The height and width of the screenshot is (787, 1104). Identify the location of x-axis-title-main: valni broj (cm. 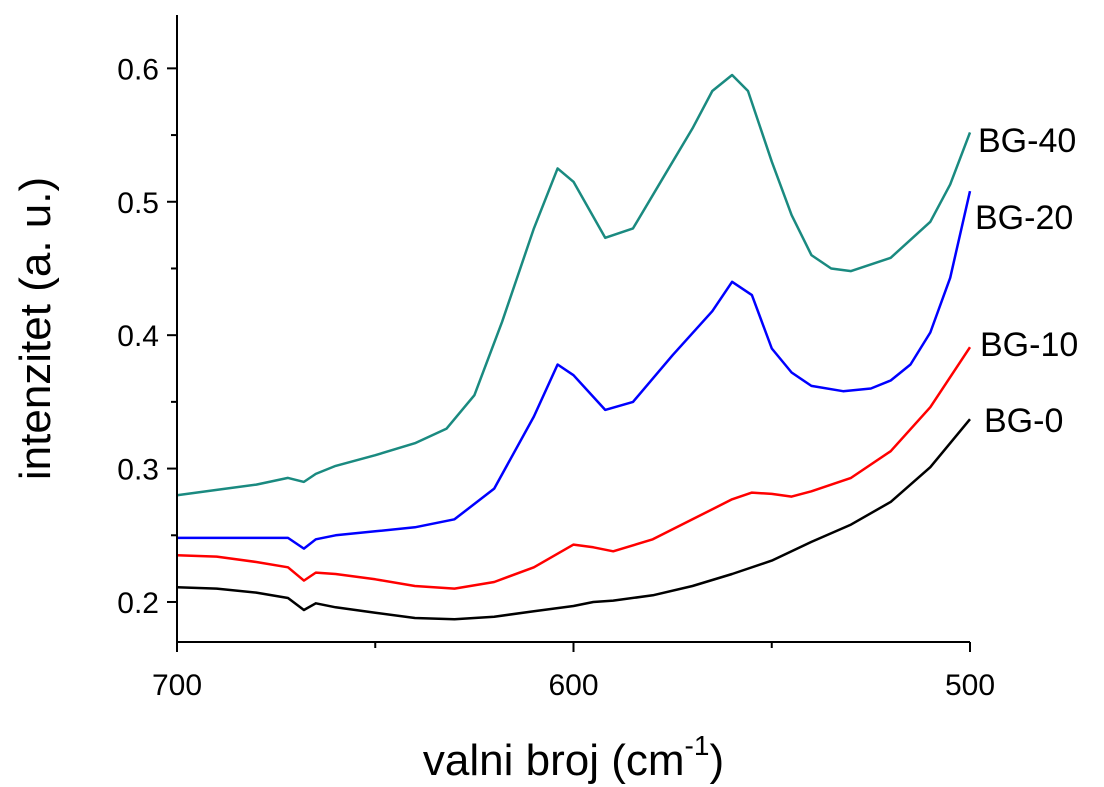
(554, 760).